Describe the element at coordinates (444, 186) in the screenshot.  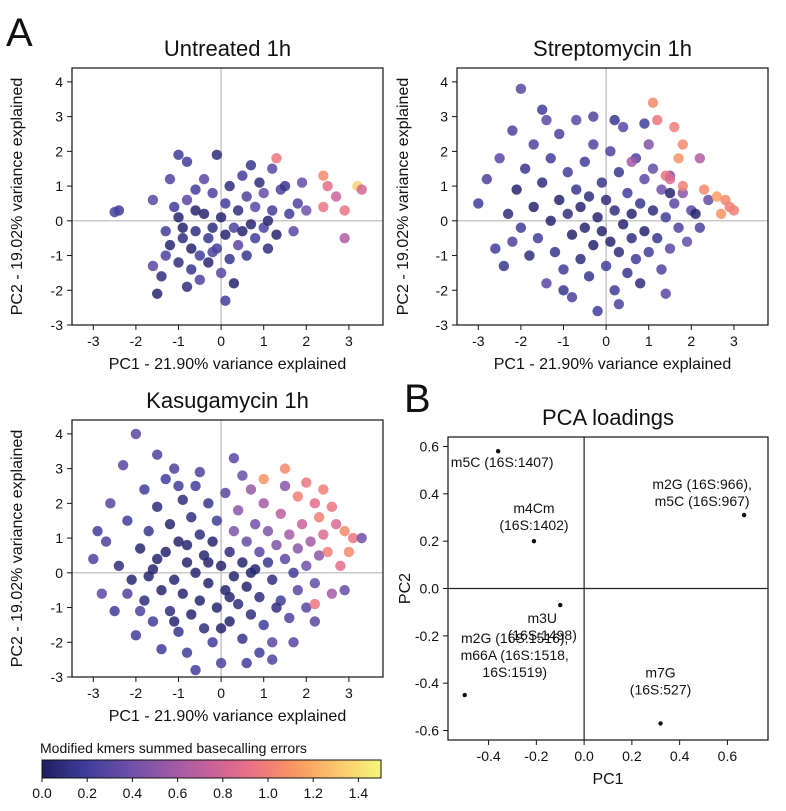
I see `y-tick-label: 1` at that location.